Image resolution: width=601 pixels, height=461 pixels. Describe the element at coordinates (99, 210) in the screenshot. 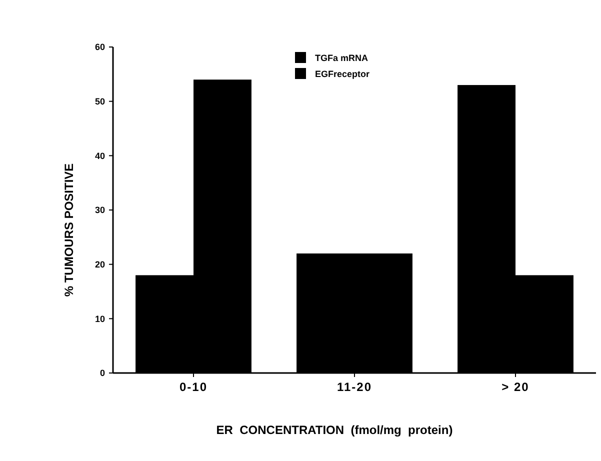

I see `y-tick-label: 30` at that location.